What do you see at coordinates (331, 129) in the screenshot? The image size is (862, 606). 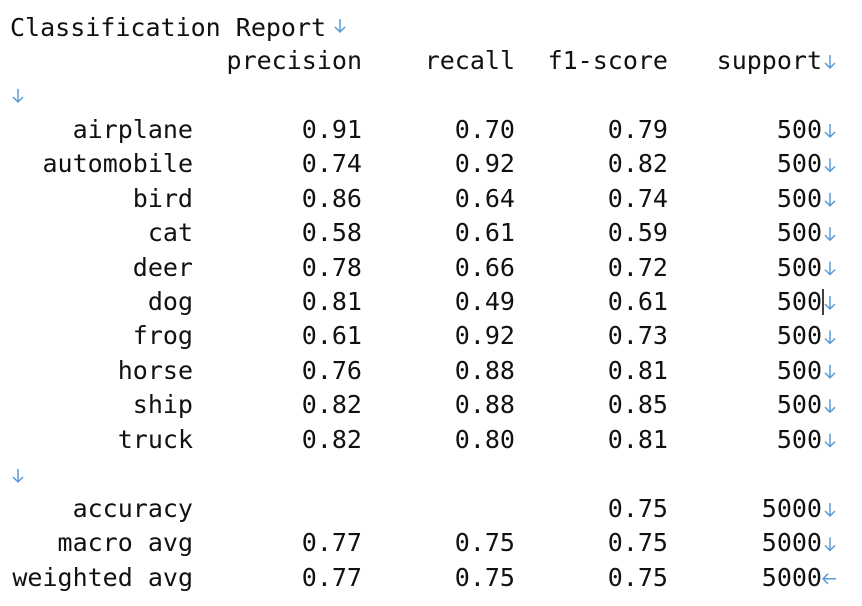 I see `metric-cell: 0.91` at bounding box center [331, 129].